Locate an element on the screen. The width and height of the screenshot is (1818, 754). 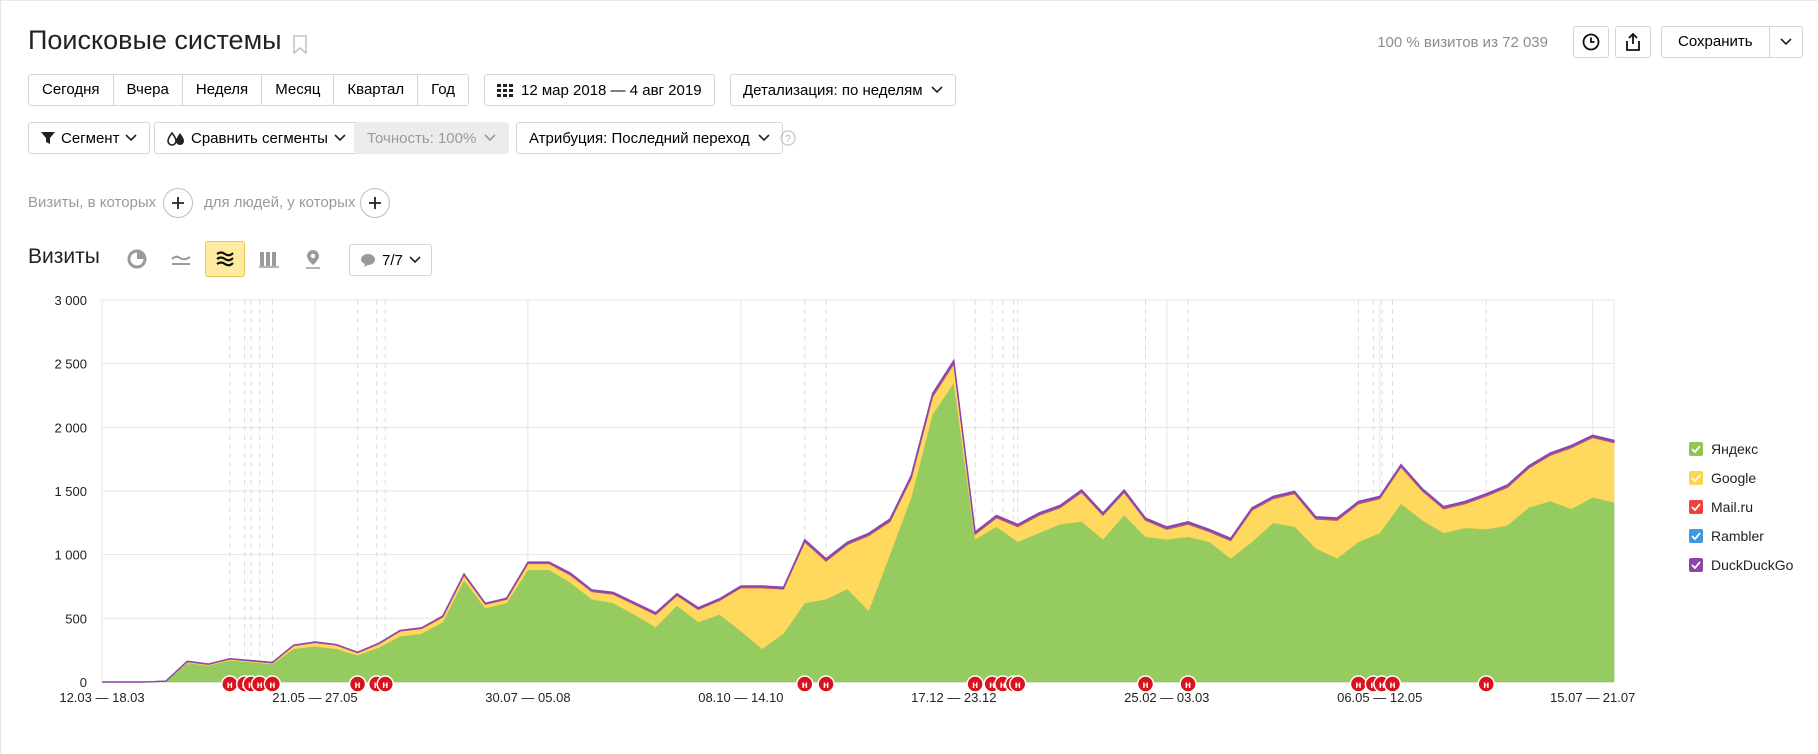
save-button: Сохранить is located at coordinates (1716, 42).